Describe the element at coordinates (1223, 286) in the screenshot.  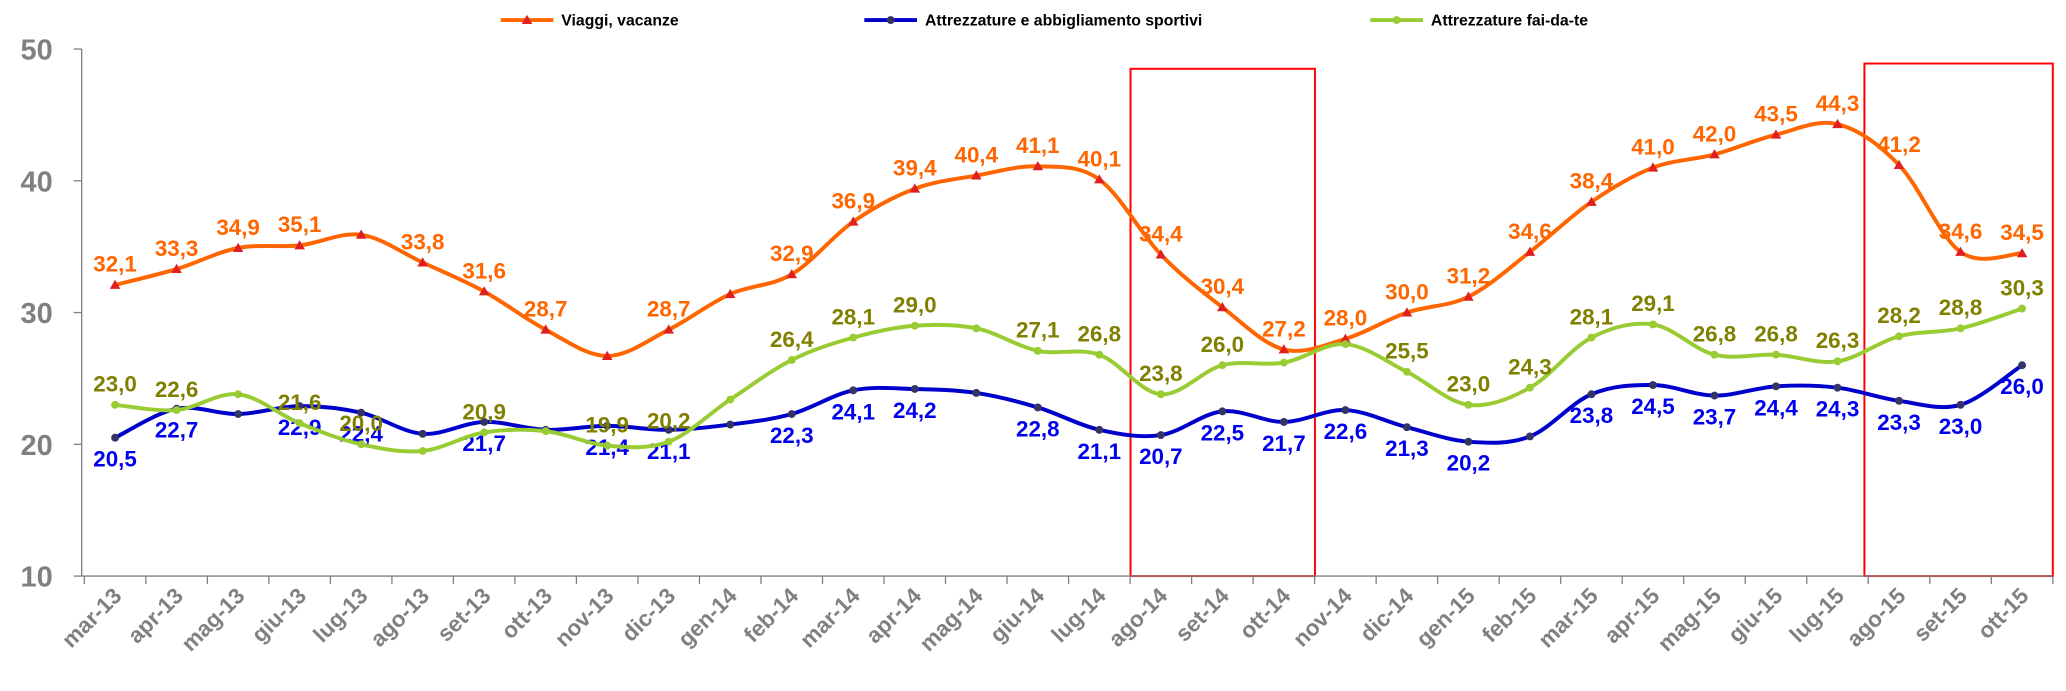
I see `value-label: 30,4` at that location.